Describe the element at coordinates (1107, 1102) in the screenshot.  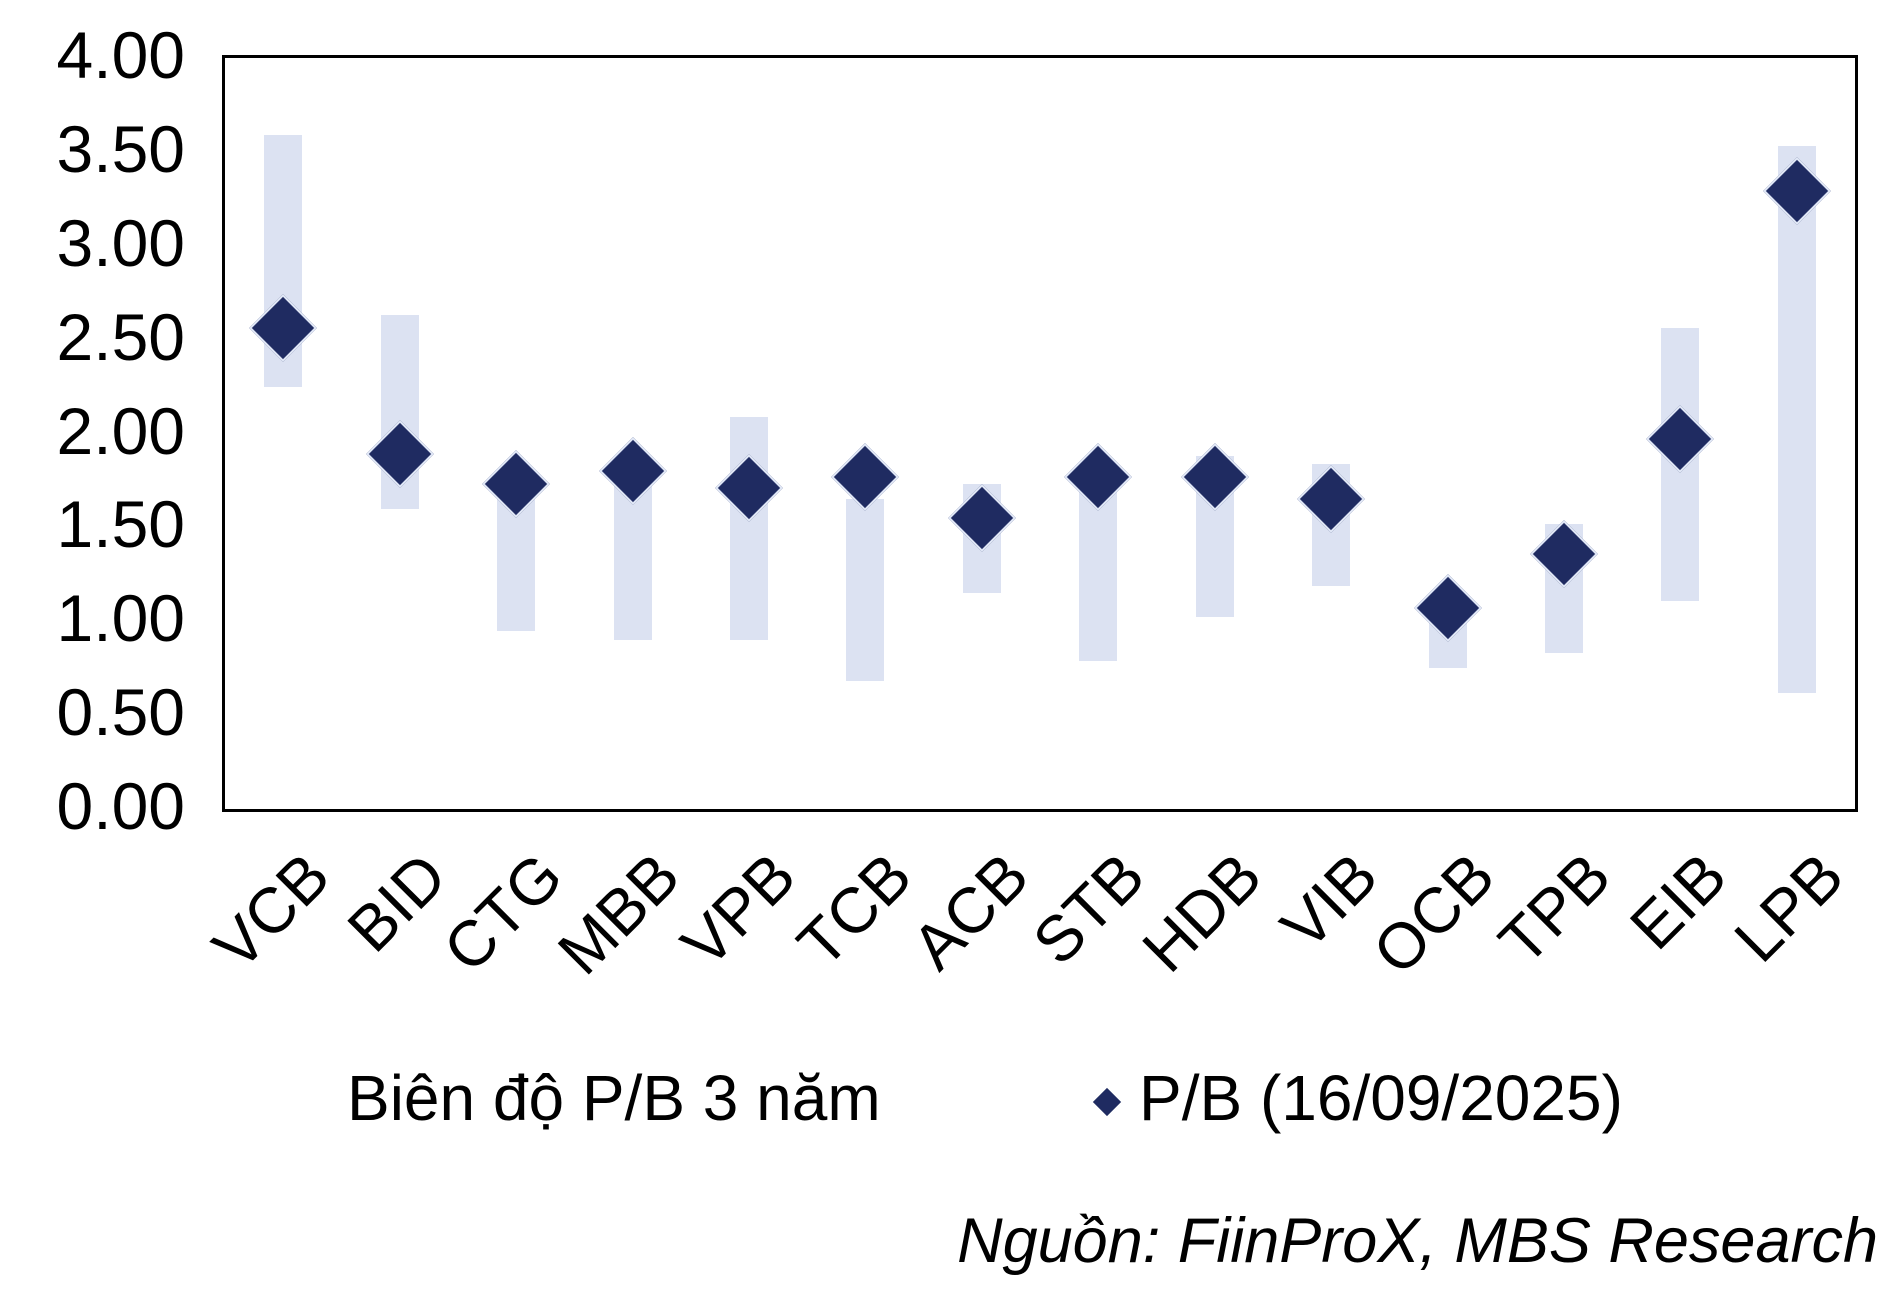
I see `diamond-marker-icon` at that location.